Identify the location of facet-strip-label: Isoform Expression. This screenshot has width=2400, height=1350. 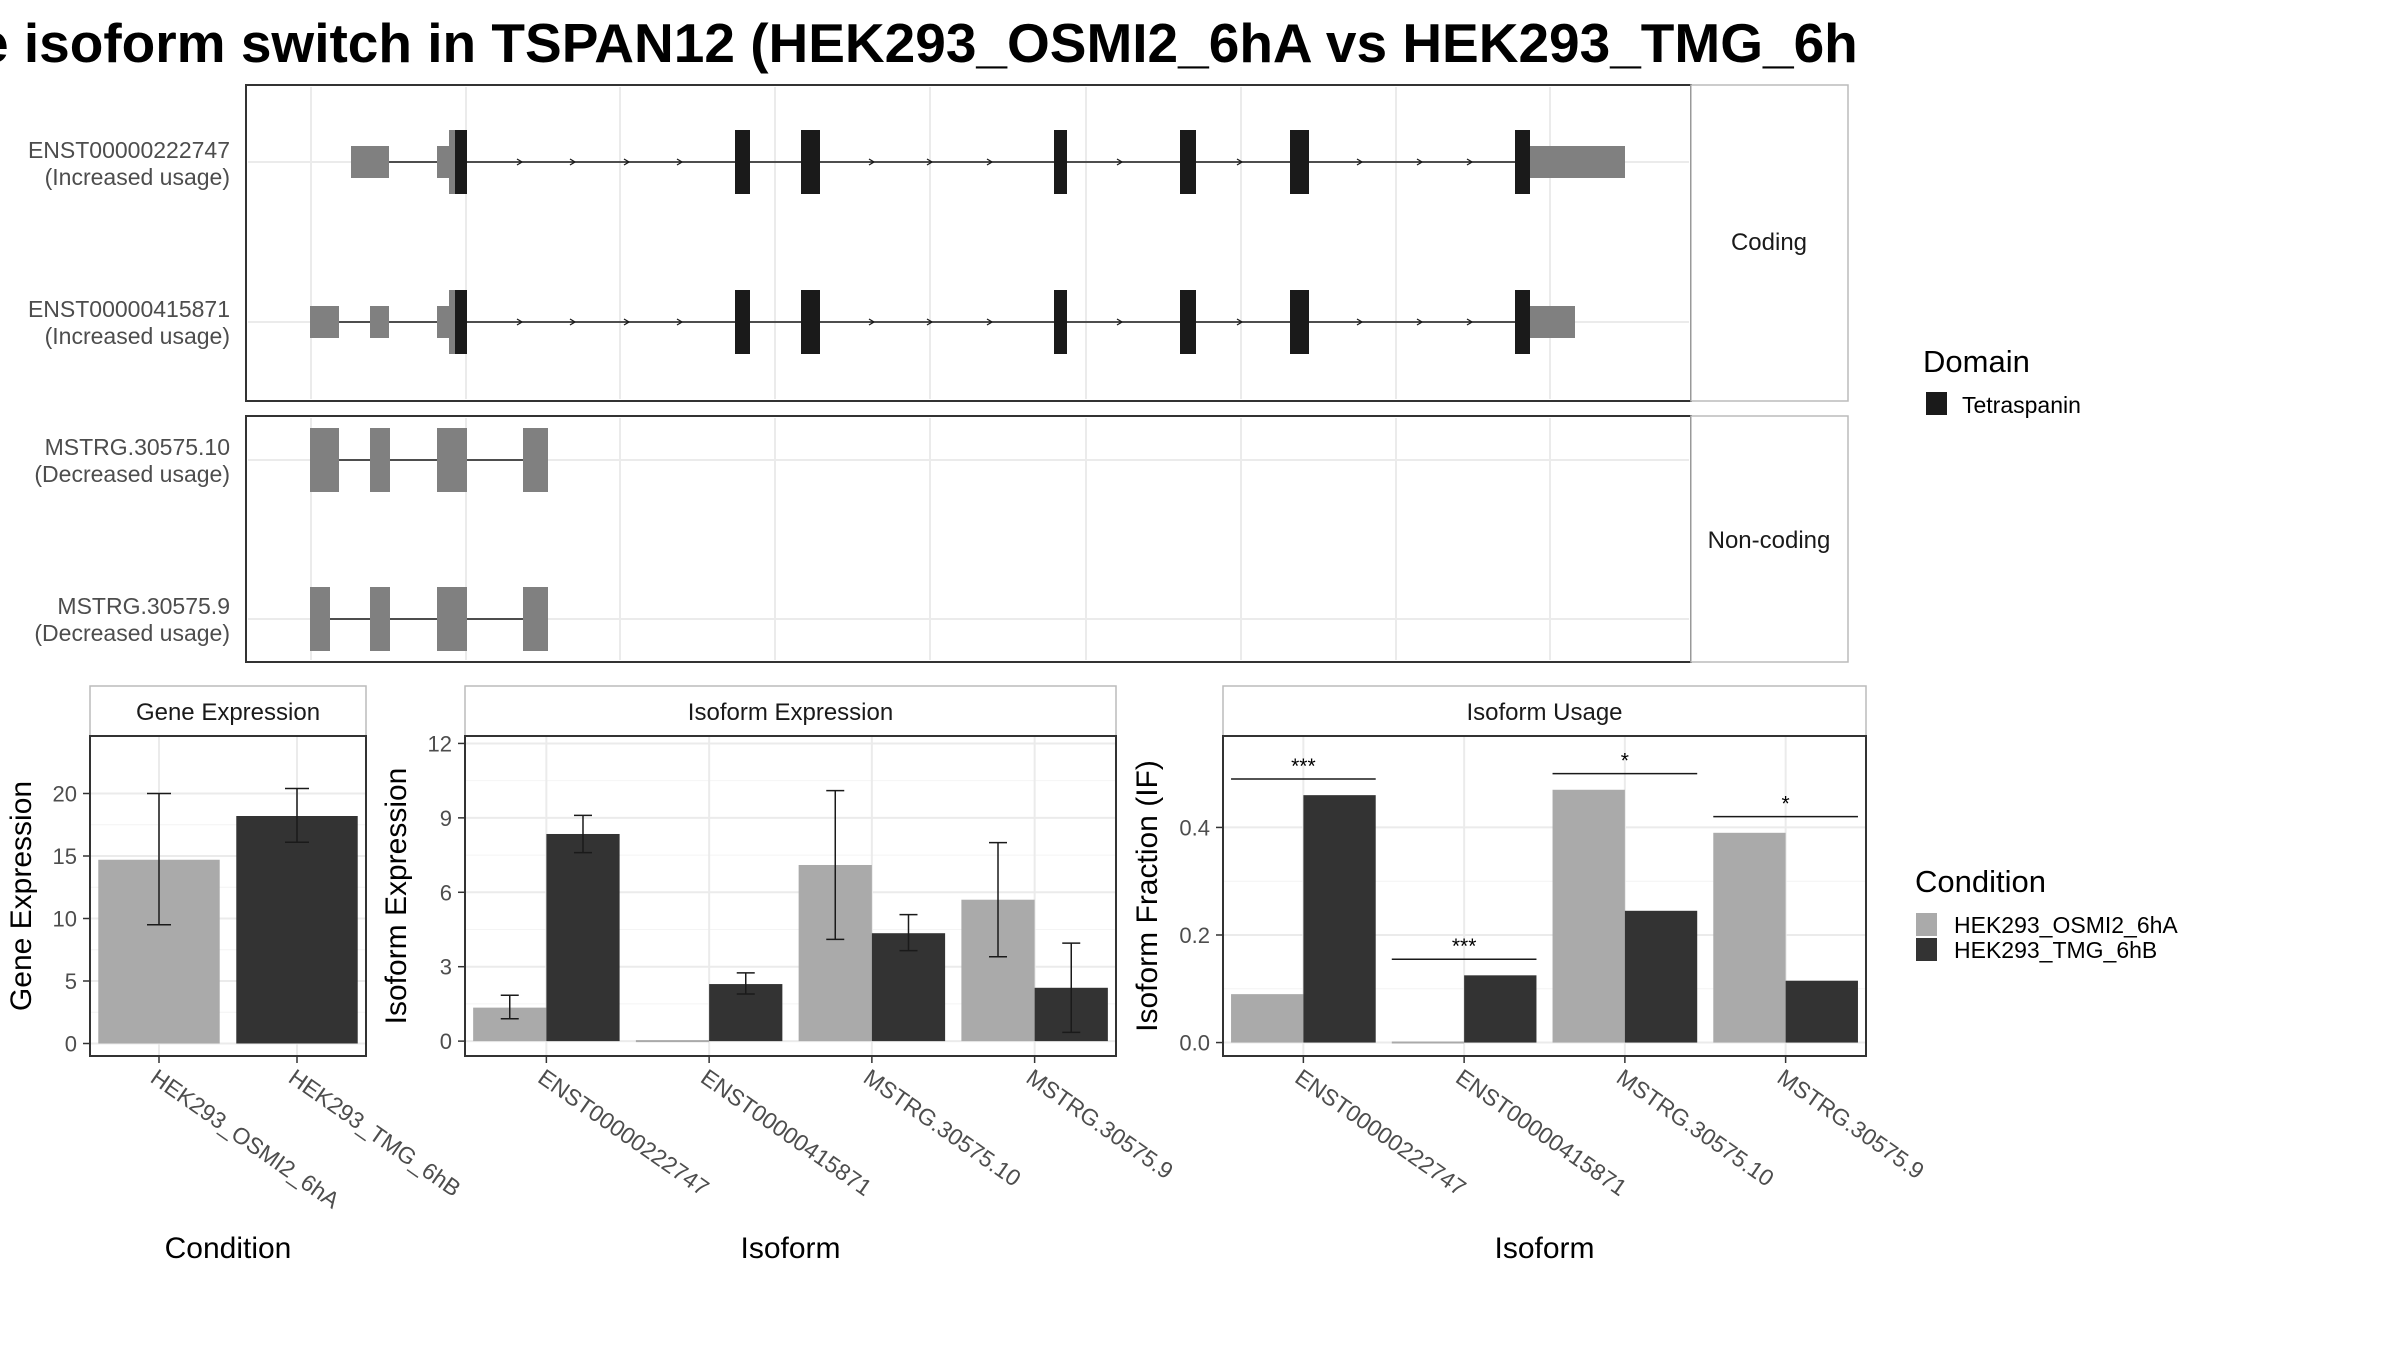
(790, 712).